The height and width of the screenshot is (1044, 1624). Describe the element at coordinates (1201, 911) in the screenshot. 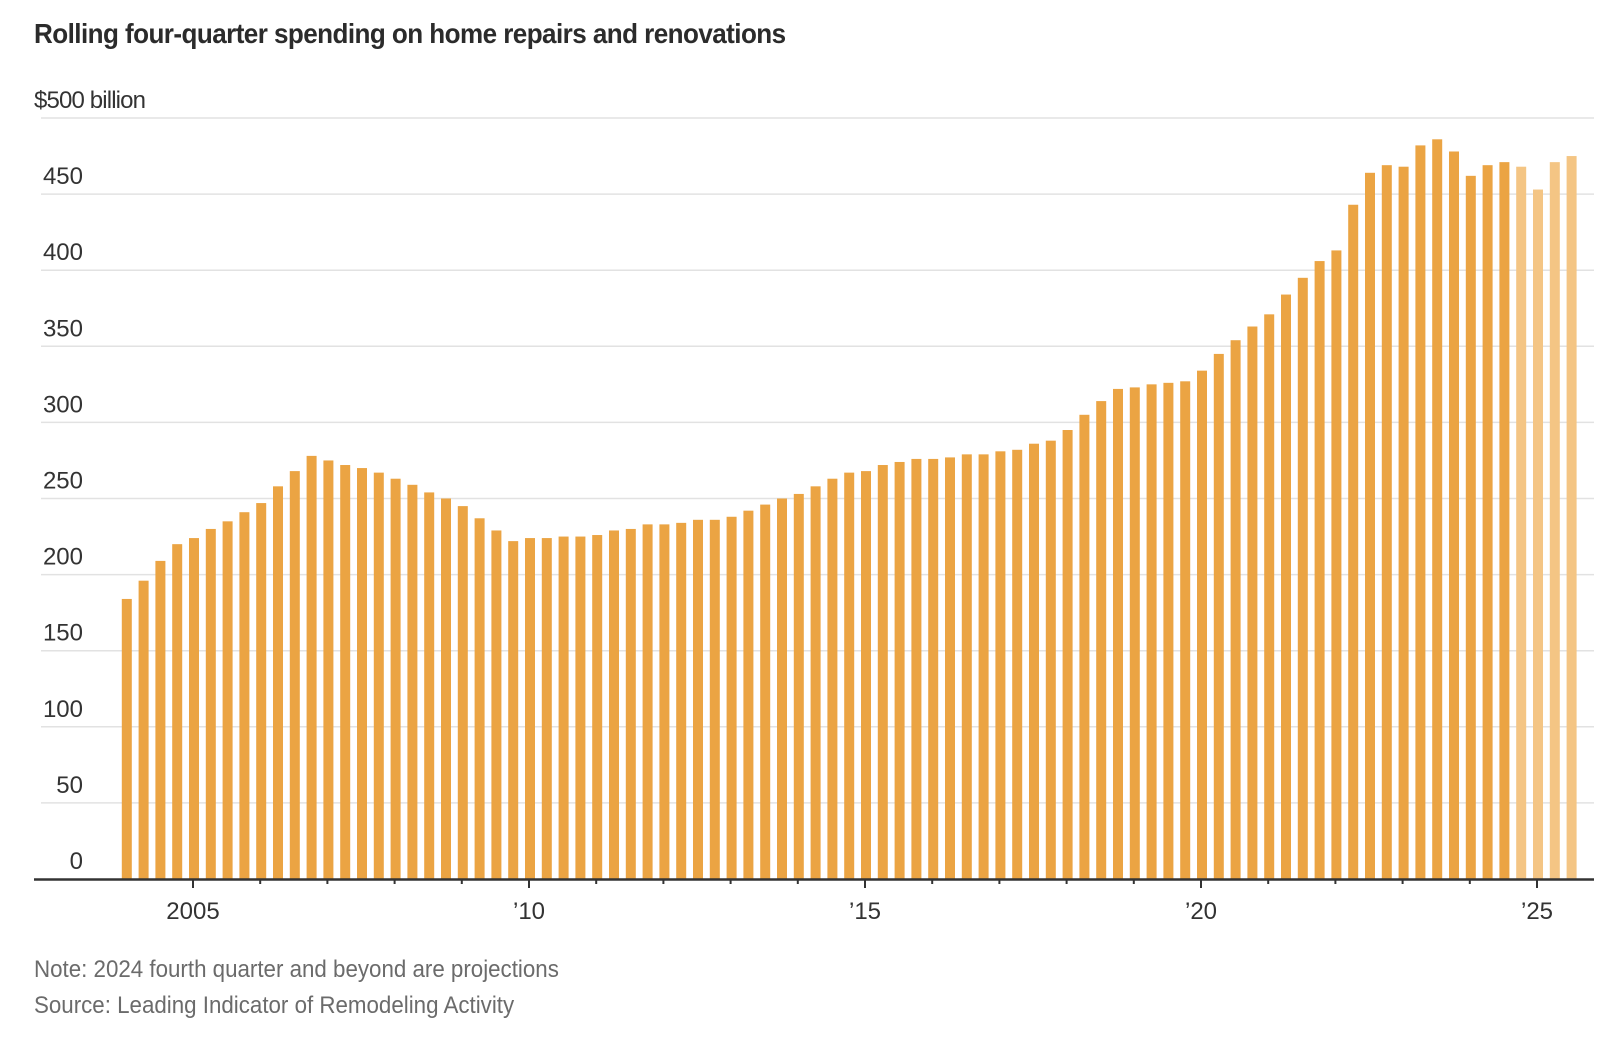

I see `x-tick-label: ’20` at that location.